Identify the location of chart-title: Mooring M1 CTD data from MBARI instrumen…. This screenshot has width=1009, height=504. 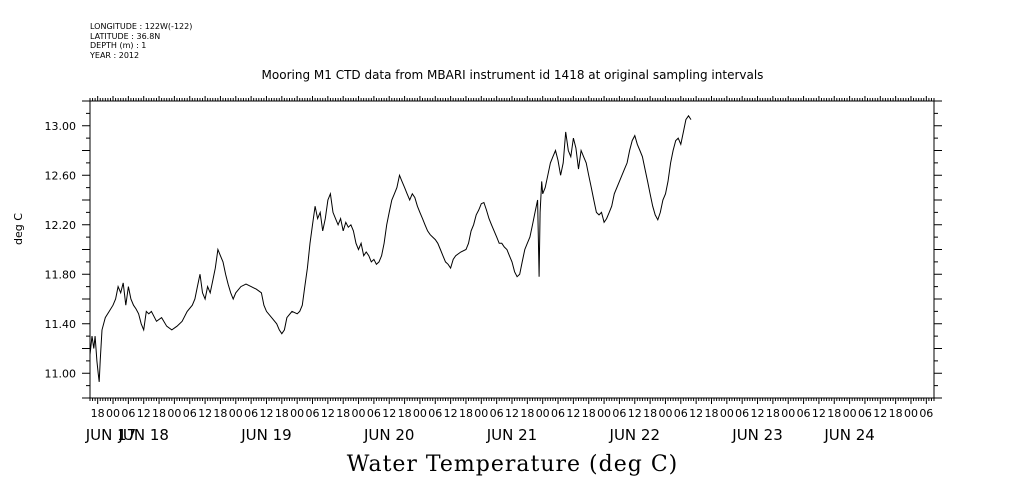
(512, 75).